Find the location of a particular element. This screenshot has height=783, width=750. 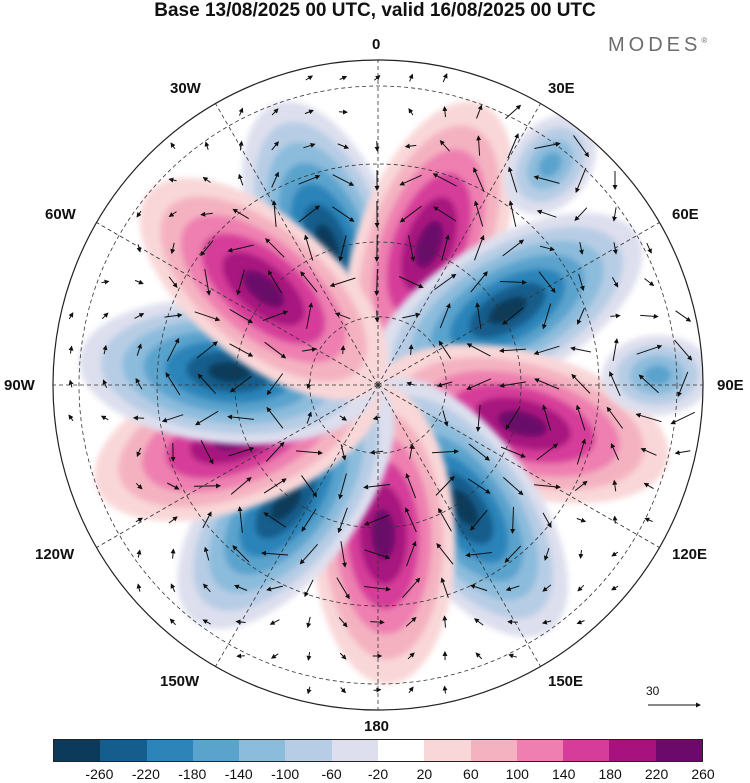

modes-logo: MODES® is located at coordinates (657, 45).